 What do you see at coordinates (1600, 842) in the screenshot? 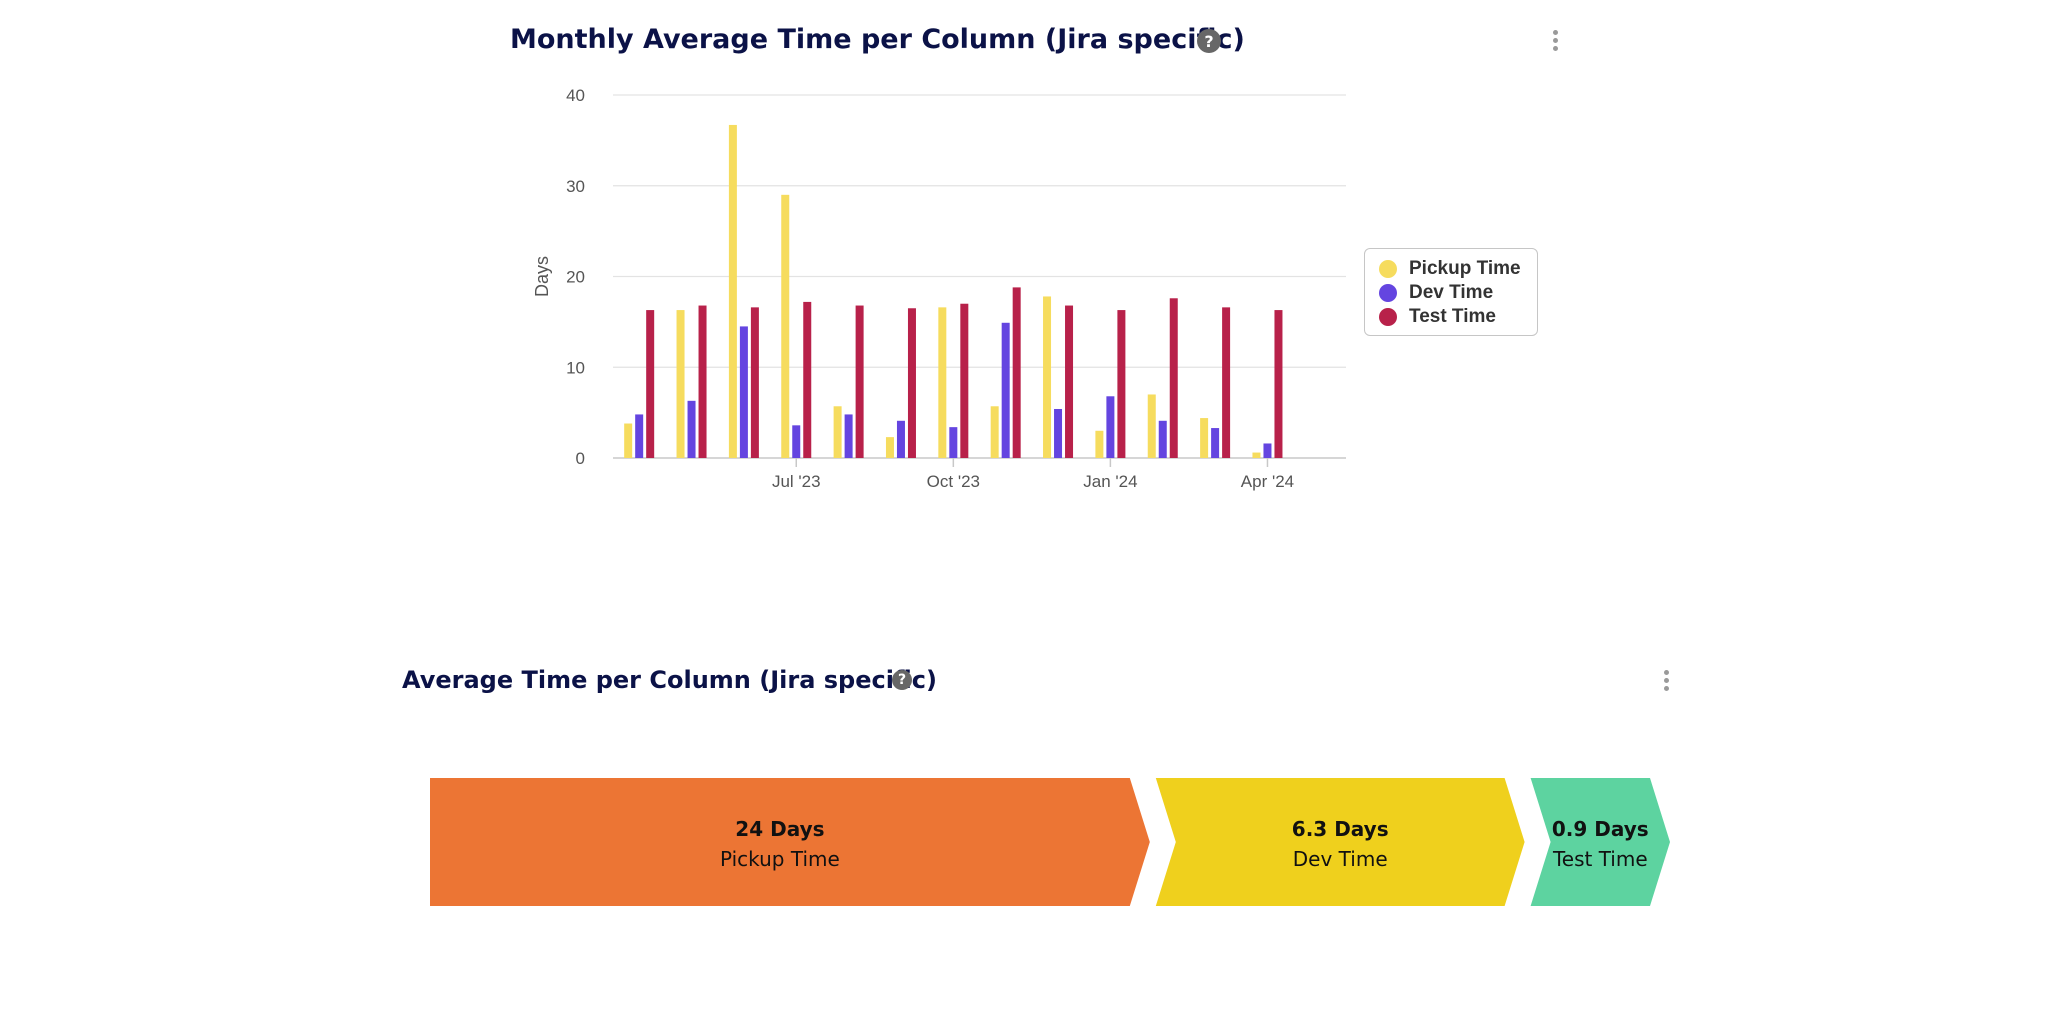
I see `flow-stage-test-time` at bounding box center [1600, 842].